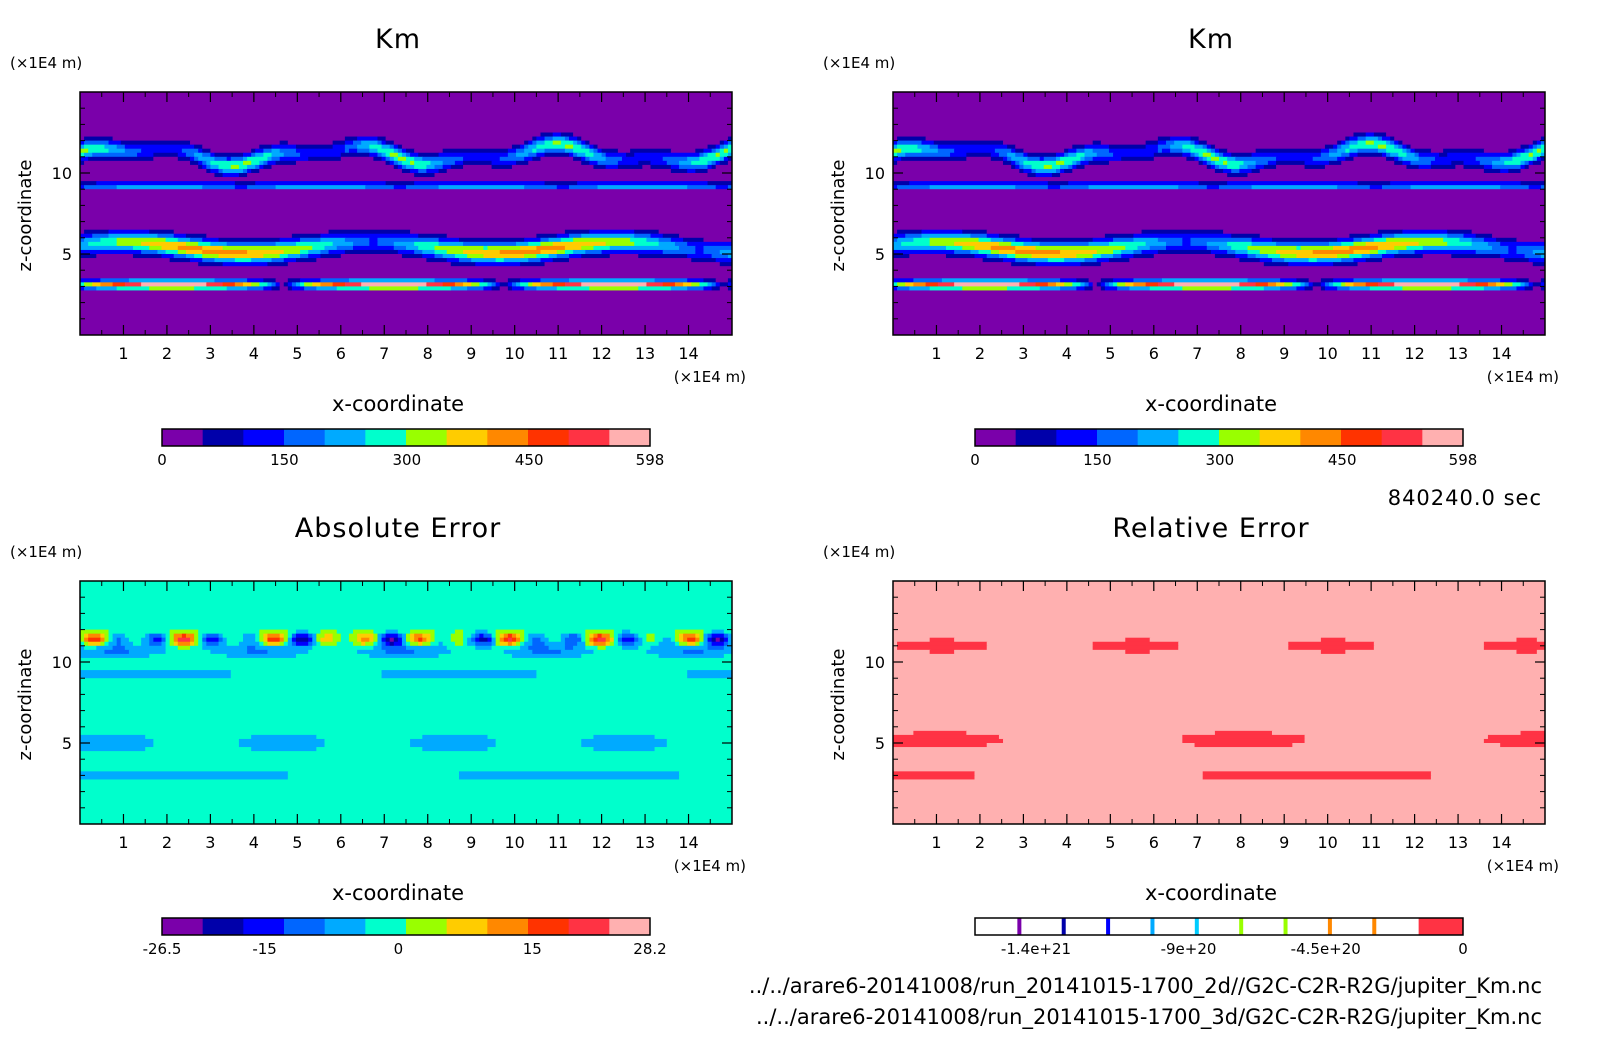 Image resolution: width=1604 pixels, height=1054 pixels. What do you see at coordinates (1463, 460) in the screenshot?
I see `colorbar-label: 598` at bounding box center [1463, 460].